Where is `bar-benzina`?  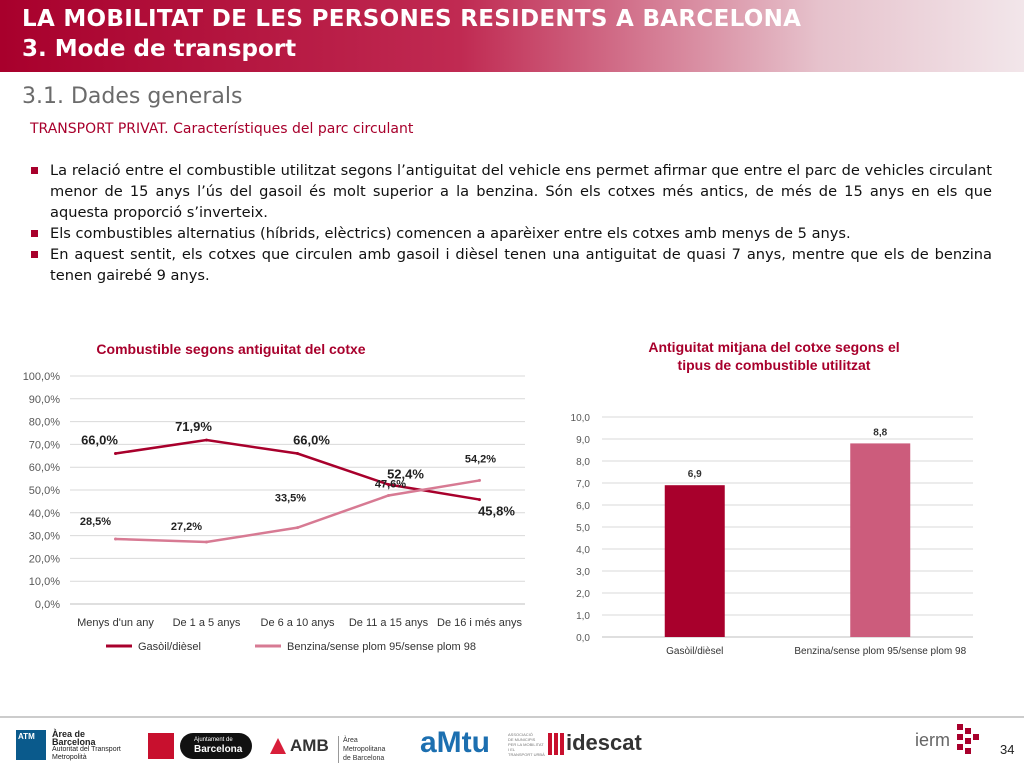 bar-benzina is located at coordinates (880, 540).